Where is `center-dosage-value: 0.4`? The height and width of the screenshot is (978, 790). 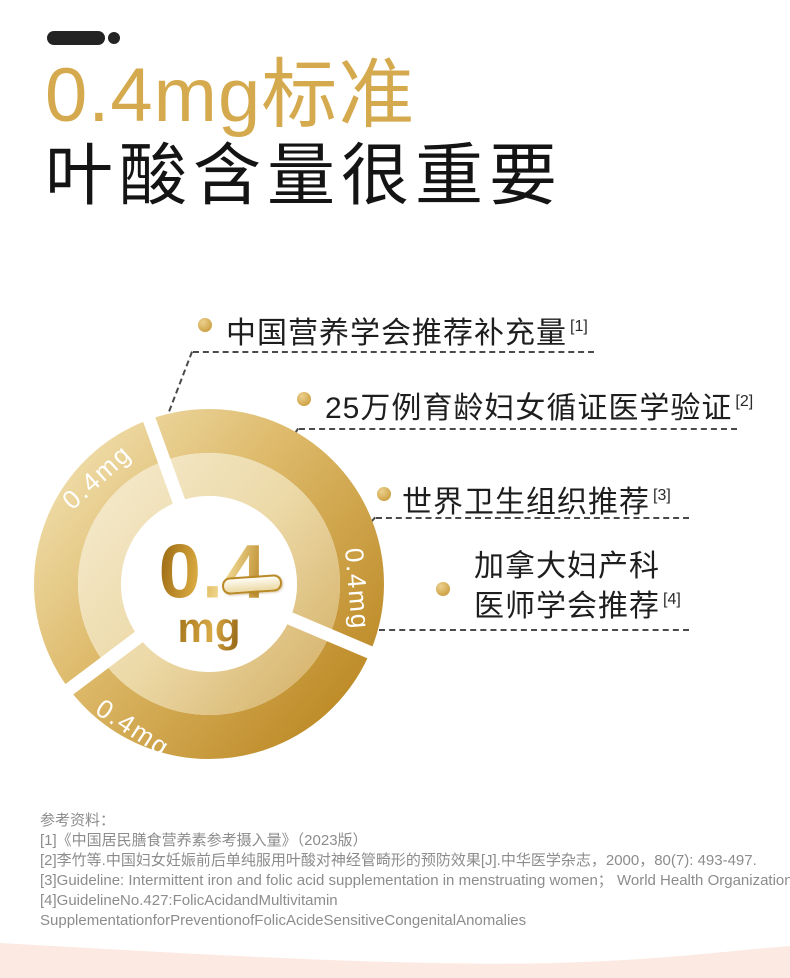
center-dosage-value: 0.4 is located at coordinates (213, 572).